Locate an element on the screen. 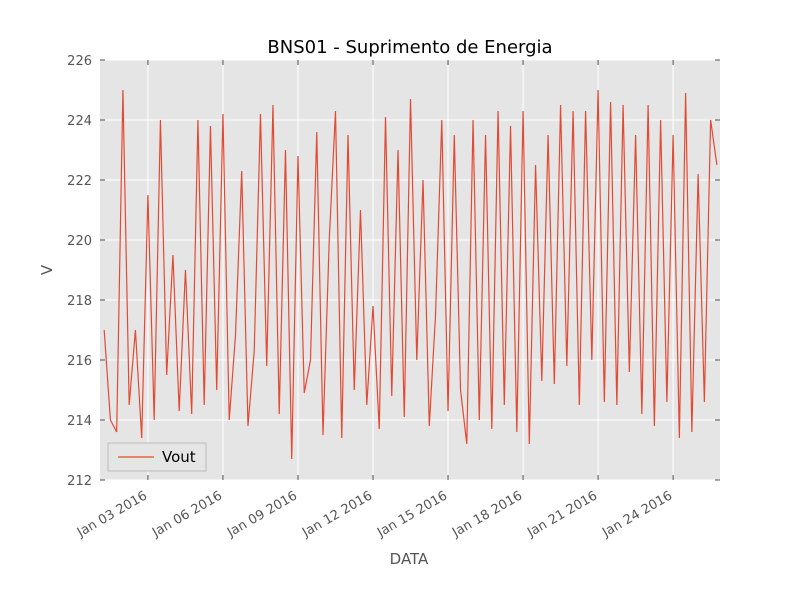 The image size is (800, 600). x-tick-label: Jan 24 2016 is located at coordinates (637, 514).